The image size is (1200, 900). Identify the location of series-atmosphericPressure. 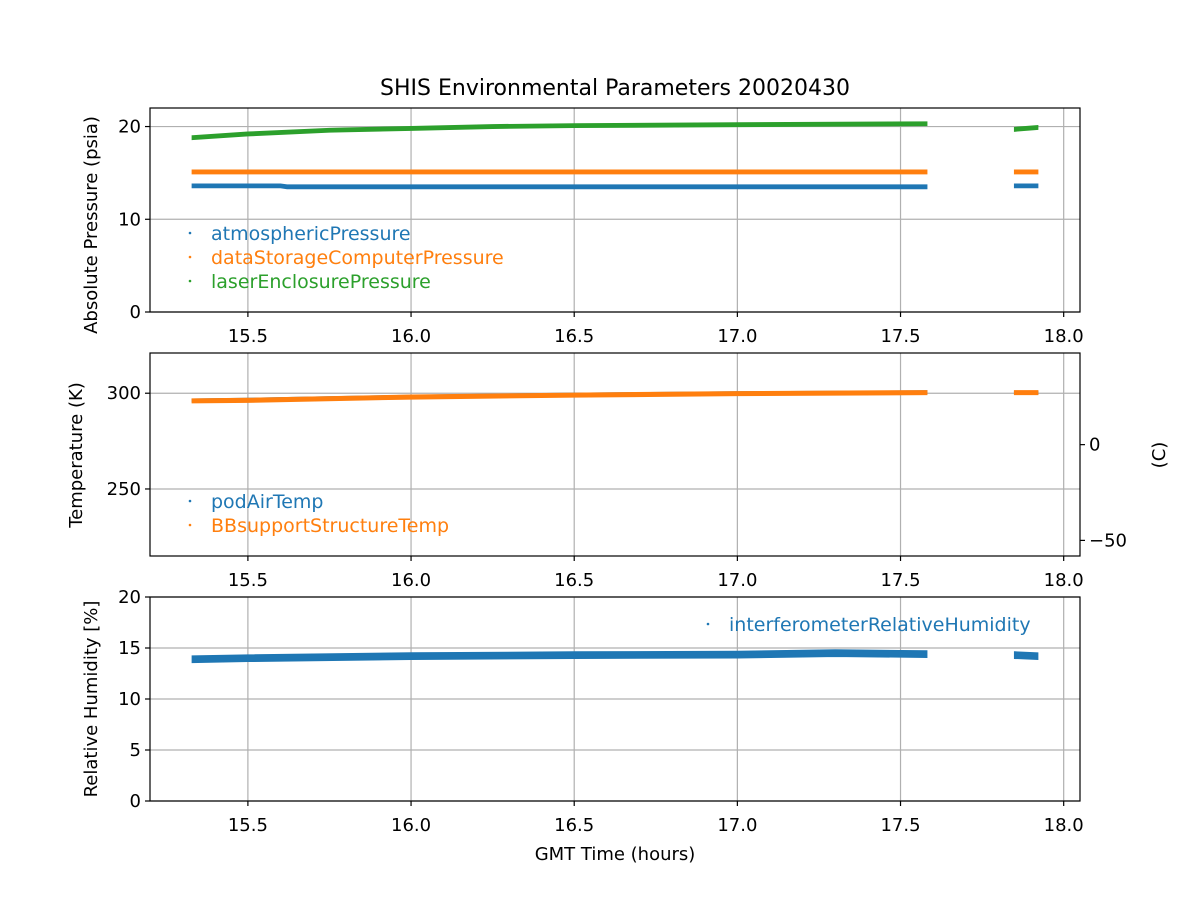
(615, 186).